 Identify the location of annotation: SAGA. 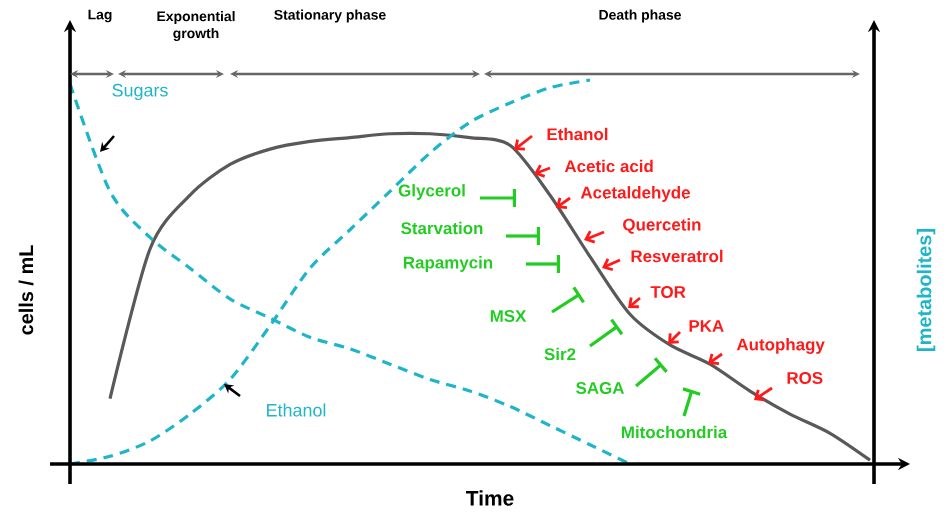
(600, 388).